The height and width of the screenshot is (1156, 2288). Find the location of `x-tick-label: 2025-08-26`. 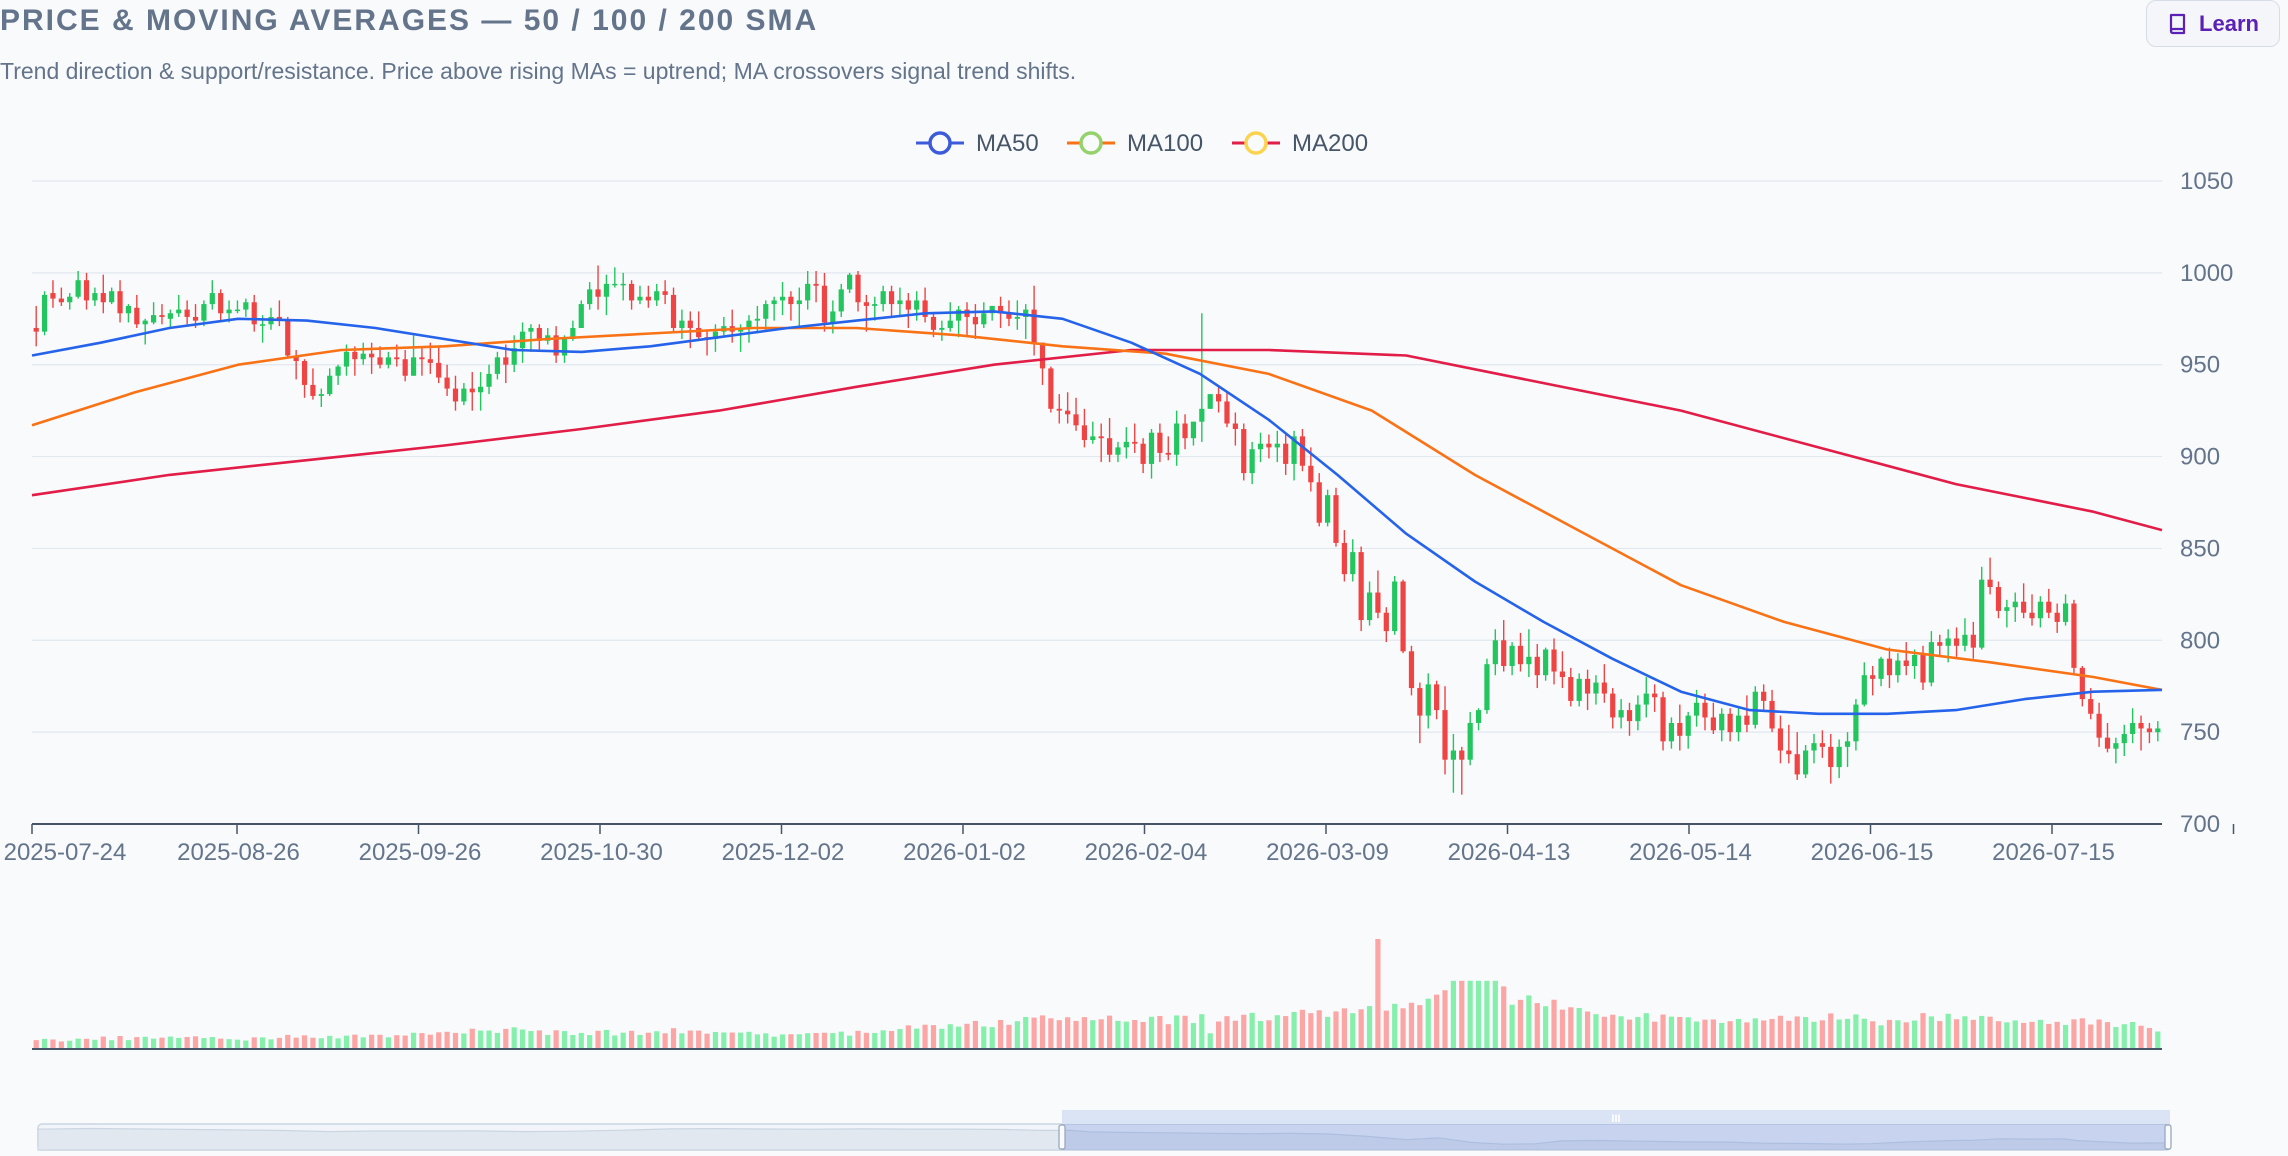

x-tick-label: 2025-08-26 is located at coordinates (238, 852).